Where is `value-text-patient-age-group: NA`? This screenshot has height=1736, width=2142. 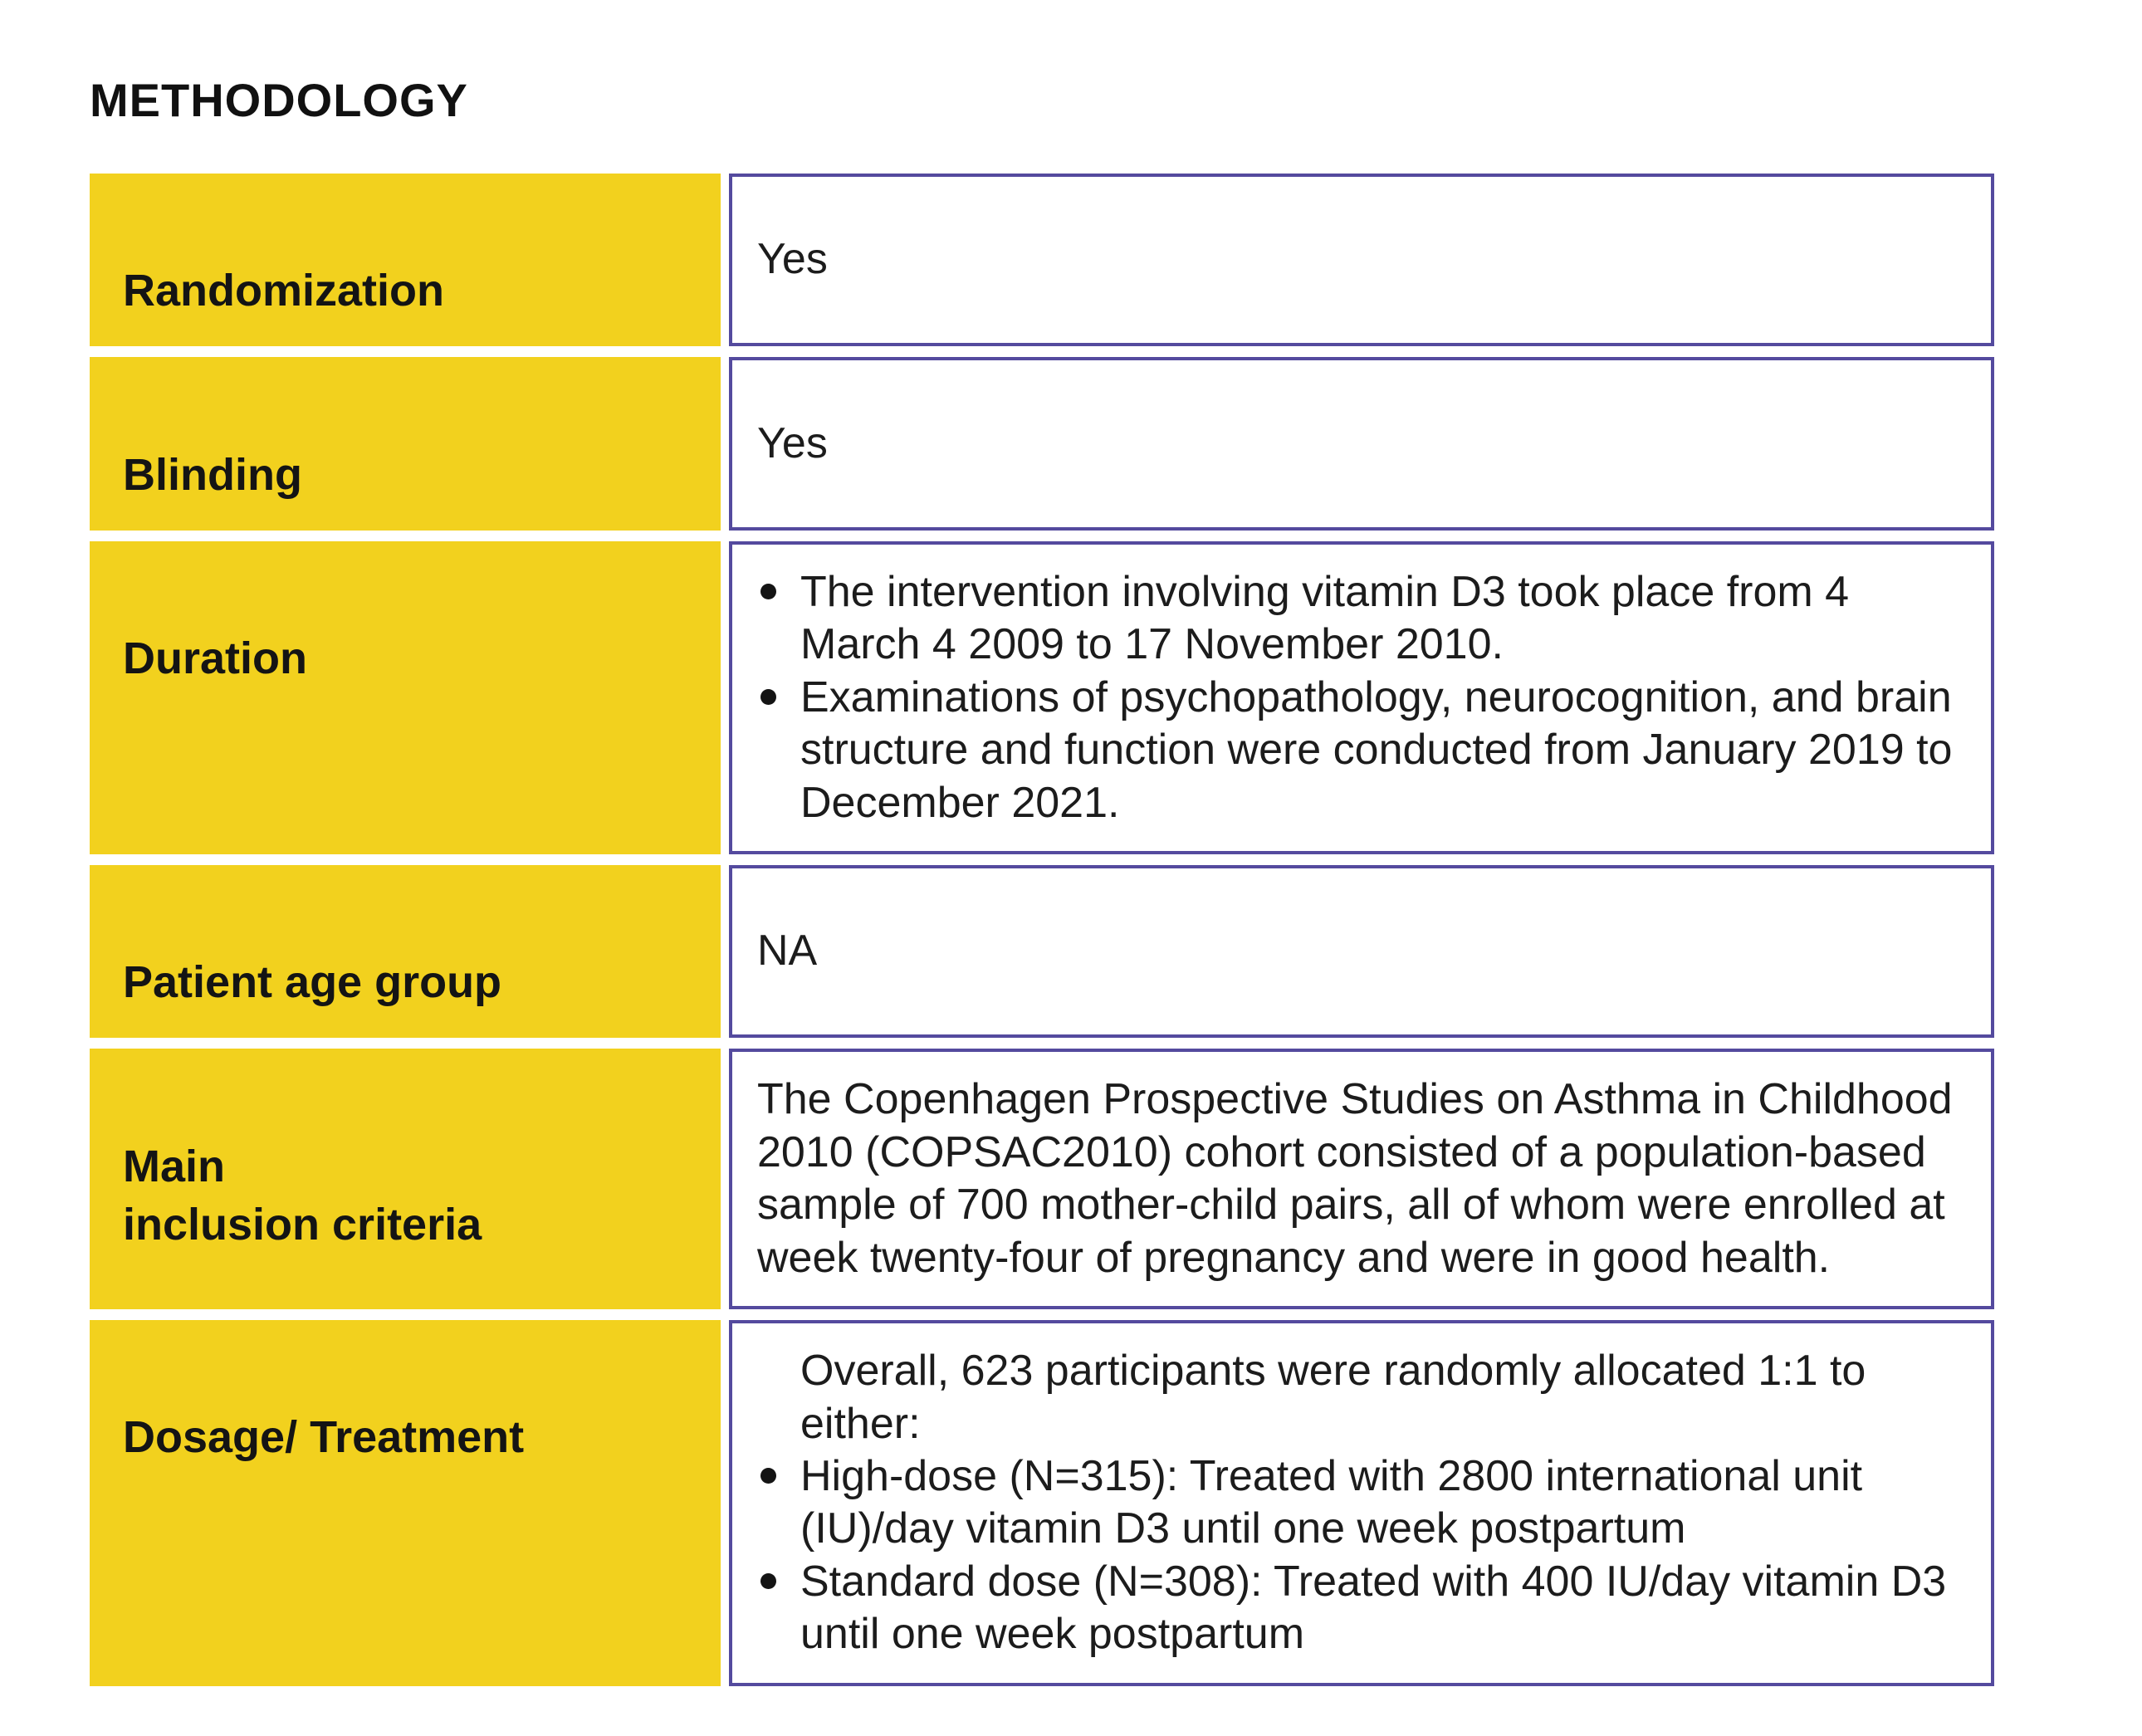
value-text-patient-age-group: NA is located at coordinates (787, 951).